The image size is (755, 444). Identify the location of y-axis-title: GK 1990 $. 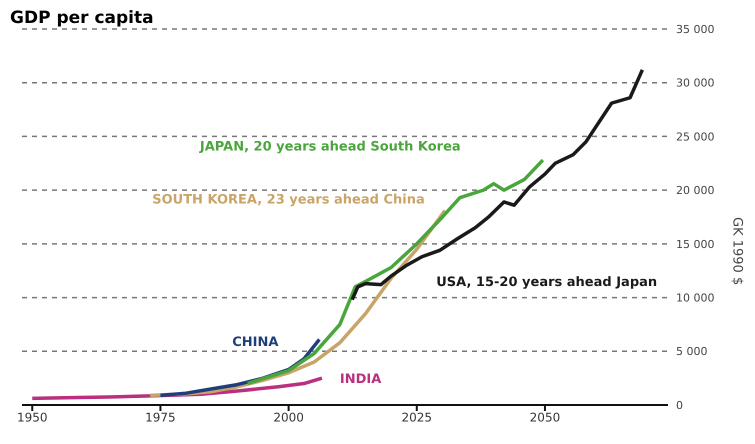
(736, 251).